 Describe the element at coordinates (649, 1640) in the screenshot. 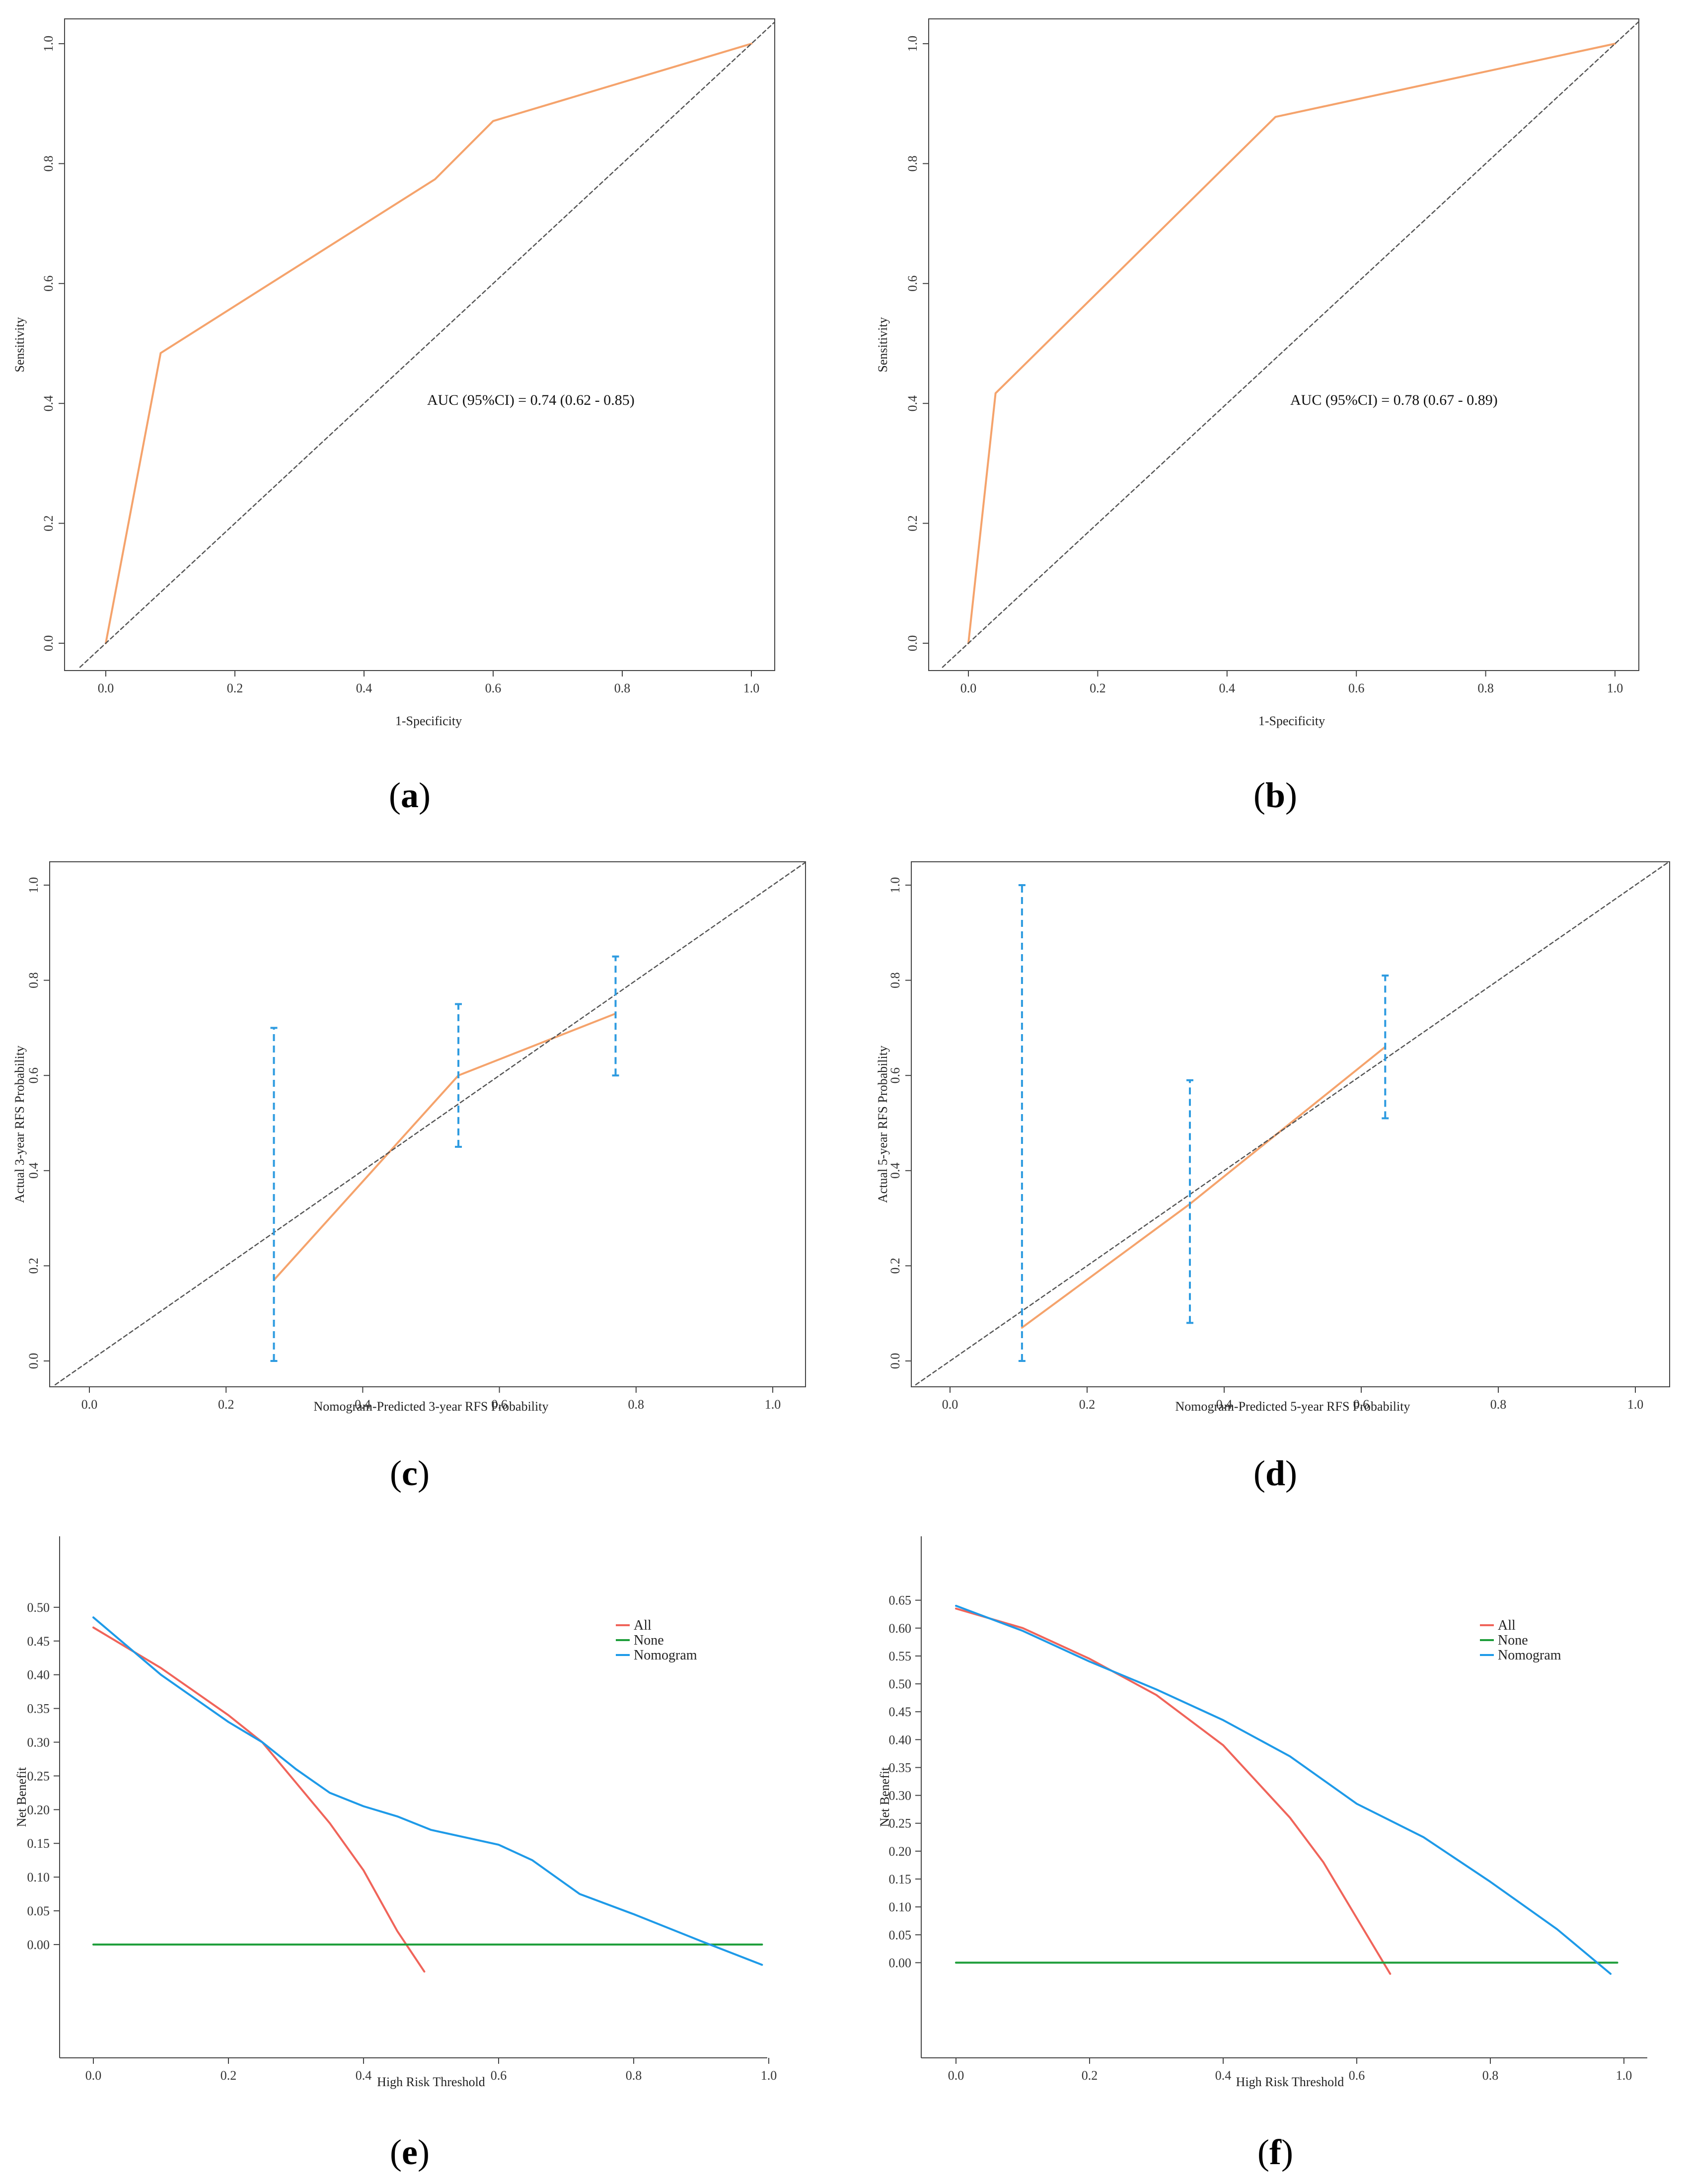

I see `legend-label-none: None` at that location.